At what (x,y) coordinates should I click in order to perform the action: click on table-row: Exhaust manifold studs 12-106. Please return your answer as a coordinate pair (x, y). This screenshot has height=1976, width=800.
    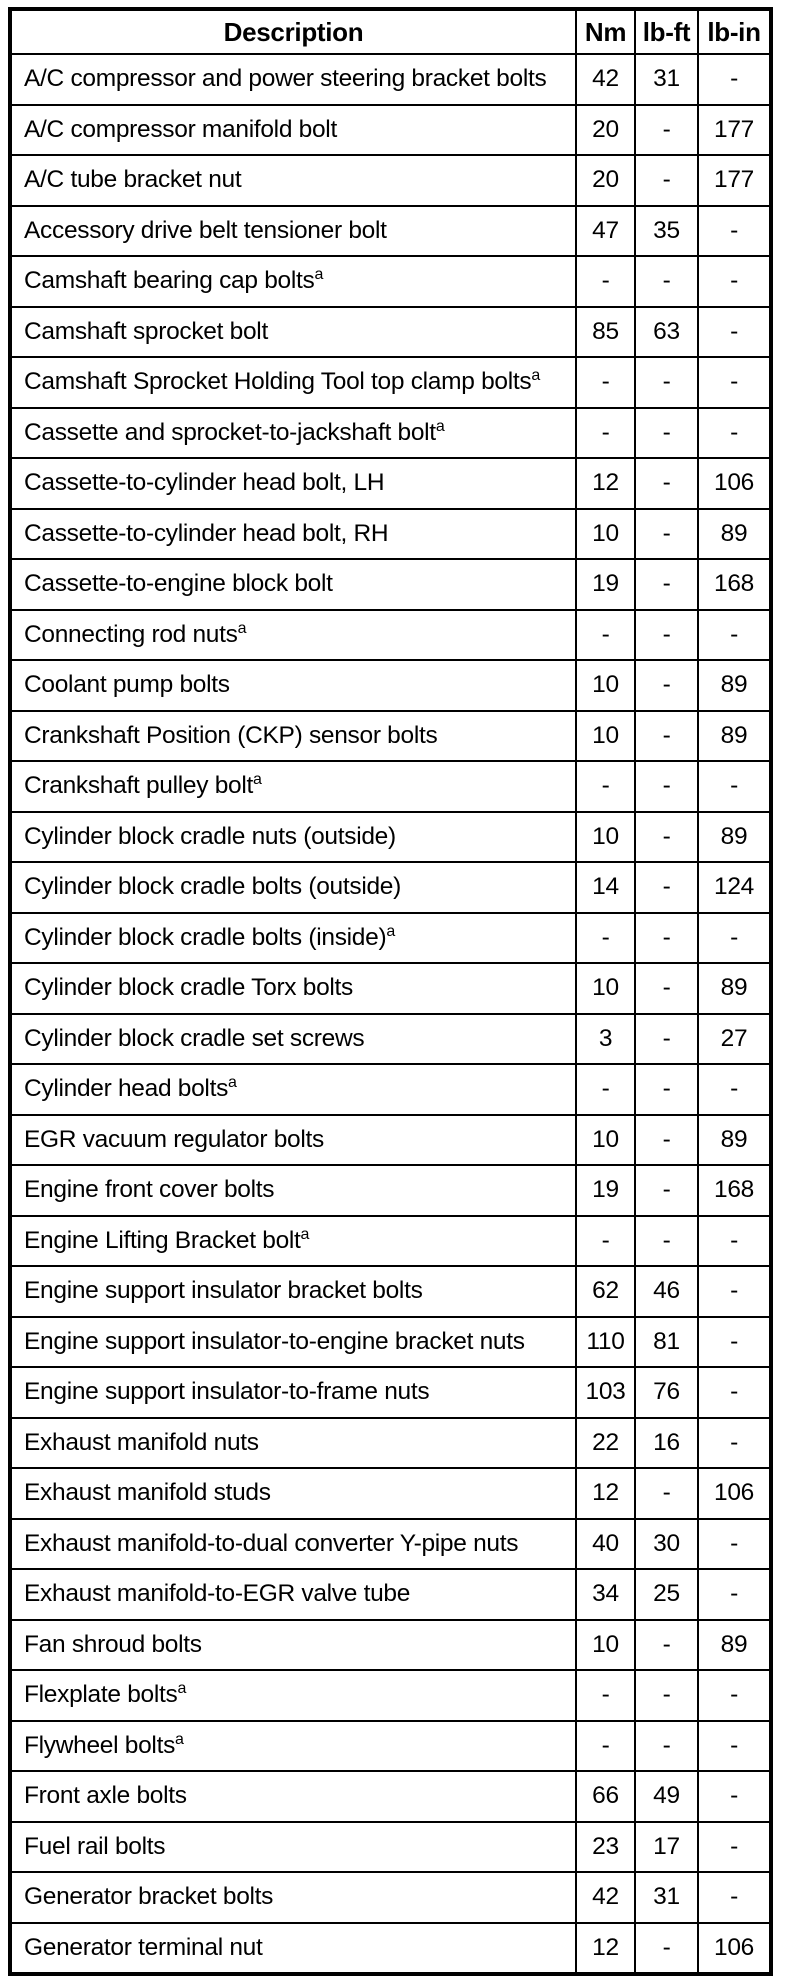
    Looking at the image, I should click on (390, 1493).